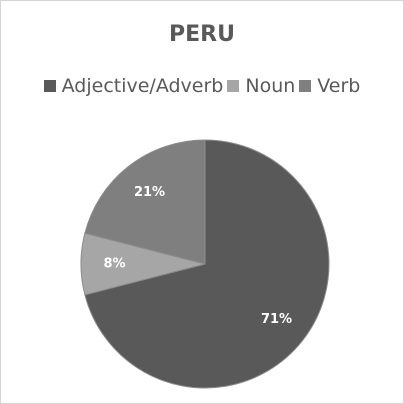 This screenshot has height=404, width=404. What do you see at coordinates (114, 264) in the screenshot?
I see `data-label-noun: 8%` at bounding box center [114, 264].